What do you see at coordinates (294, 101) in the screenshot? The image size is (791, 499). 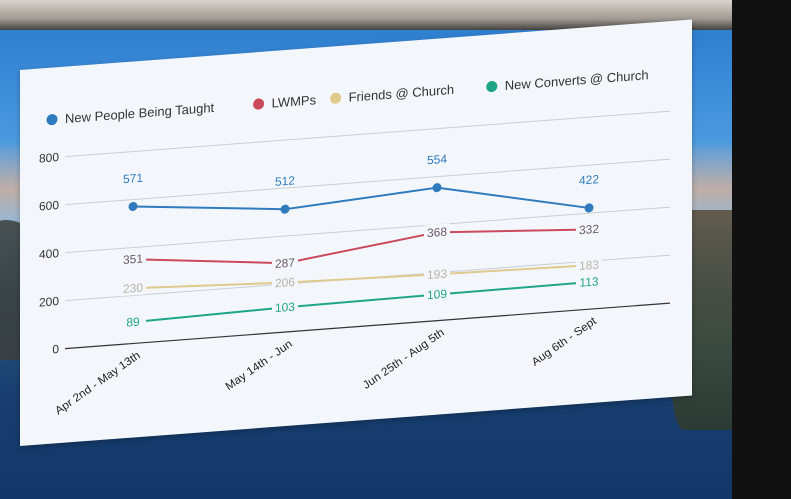 I see `legend-label: LWMPs` at bounding box center [294, 101].